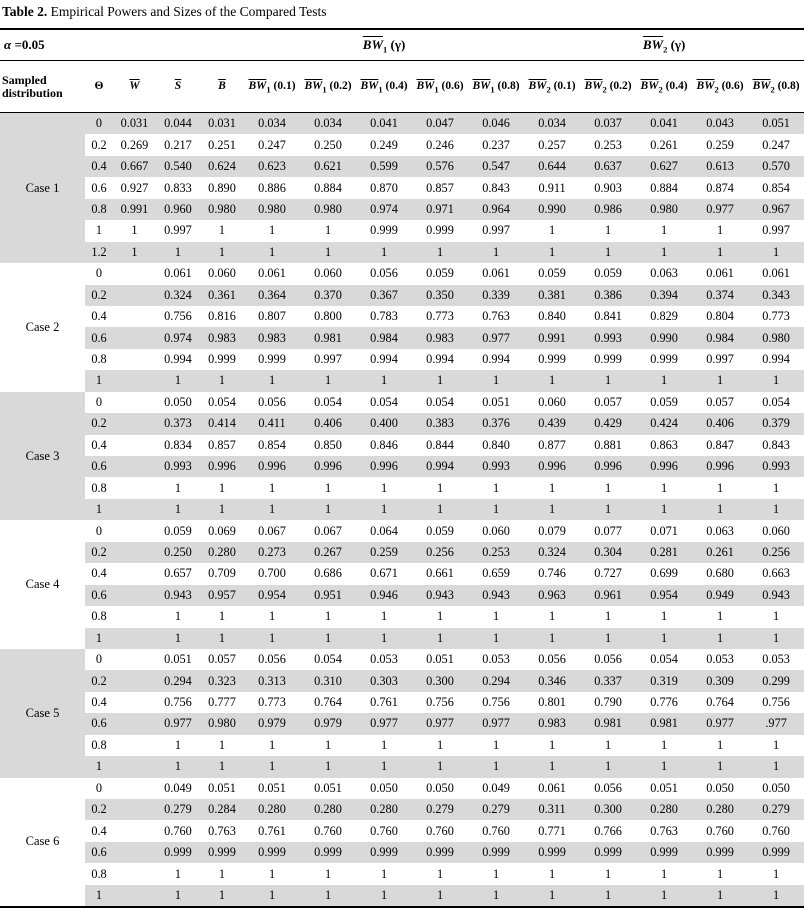  Describe the element at coordinates (42, 188) in the screenshot. I see `case-label: Case 1` at that location.